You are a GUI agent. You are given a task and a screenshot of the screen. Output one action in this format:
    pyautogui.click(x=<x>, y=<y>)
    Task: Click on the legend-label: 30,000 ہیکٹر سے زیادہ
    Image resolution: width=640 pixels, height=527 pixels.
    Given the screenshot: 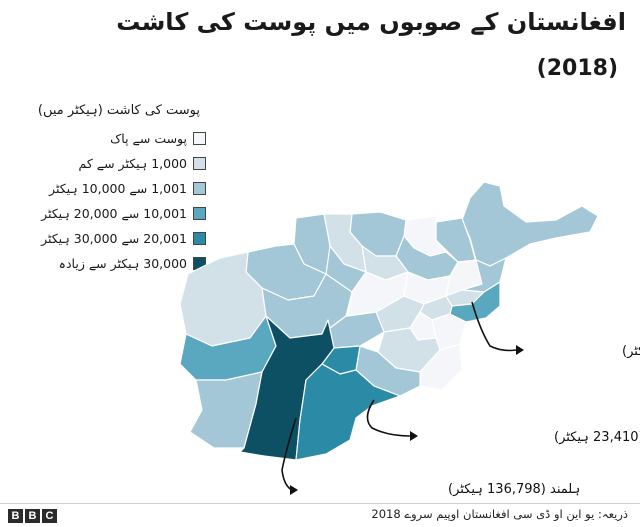 What is the action you would take?
    pyautogui.click(x=122, y=263)
    